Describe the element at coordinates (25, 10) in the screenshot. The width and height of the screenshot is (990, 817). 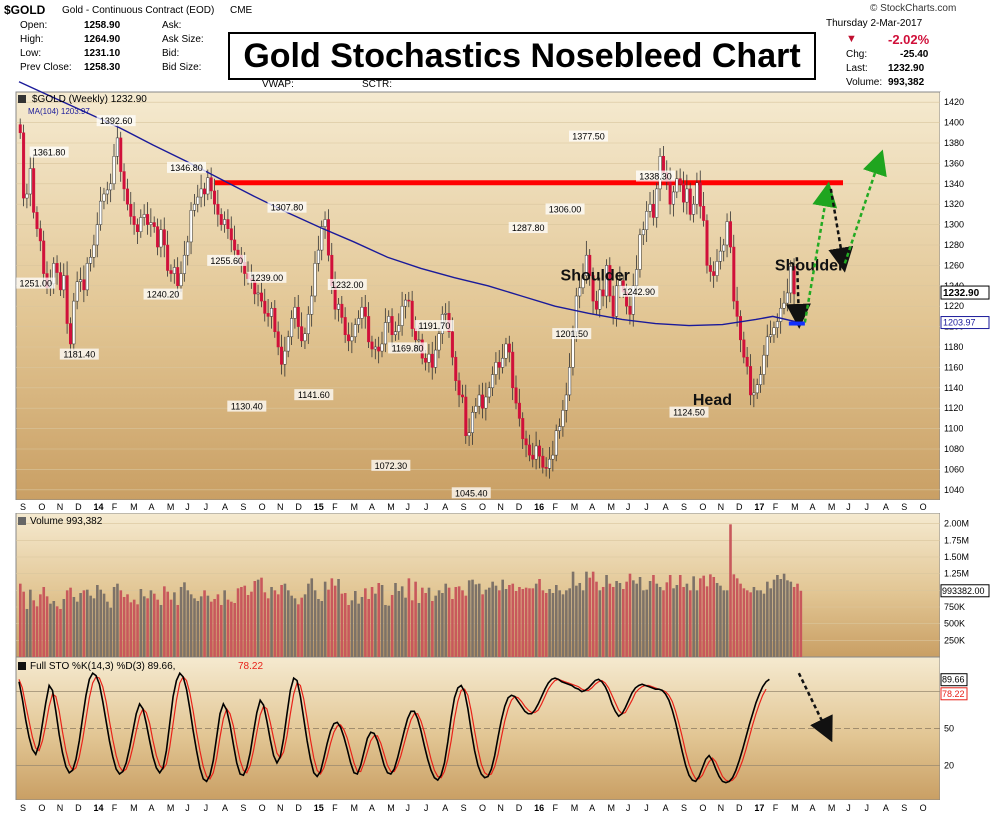
I see `symbol: $GOLD` at that location.